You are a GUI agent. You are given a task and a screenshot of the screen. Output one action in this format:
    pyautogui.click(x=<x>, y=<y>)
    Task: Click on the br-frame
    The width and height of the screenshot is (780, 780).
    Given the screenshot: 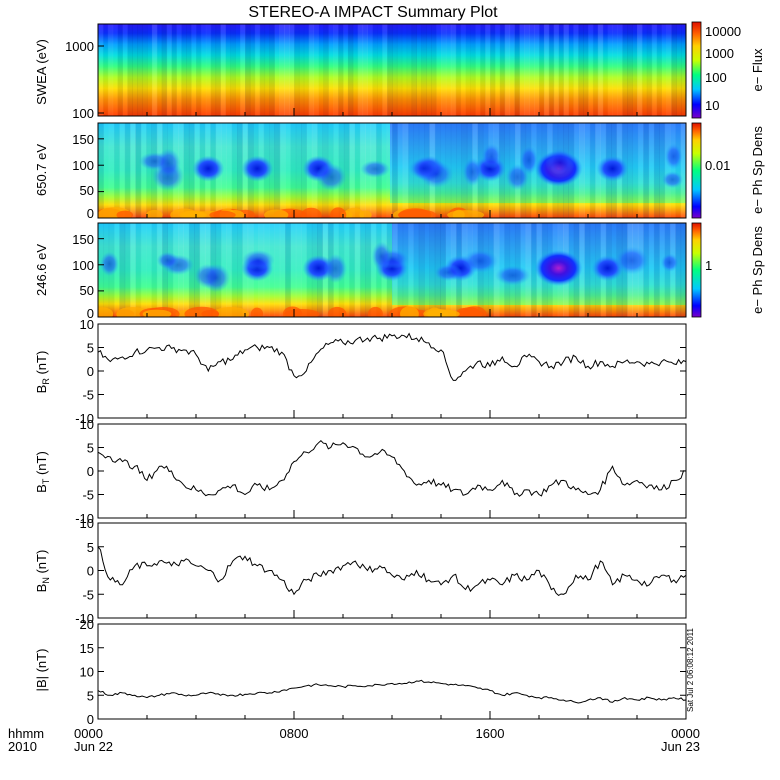 What is the action you would take?
    pyautogui.click(x=392, y=371)
    